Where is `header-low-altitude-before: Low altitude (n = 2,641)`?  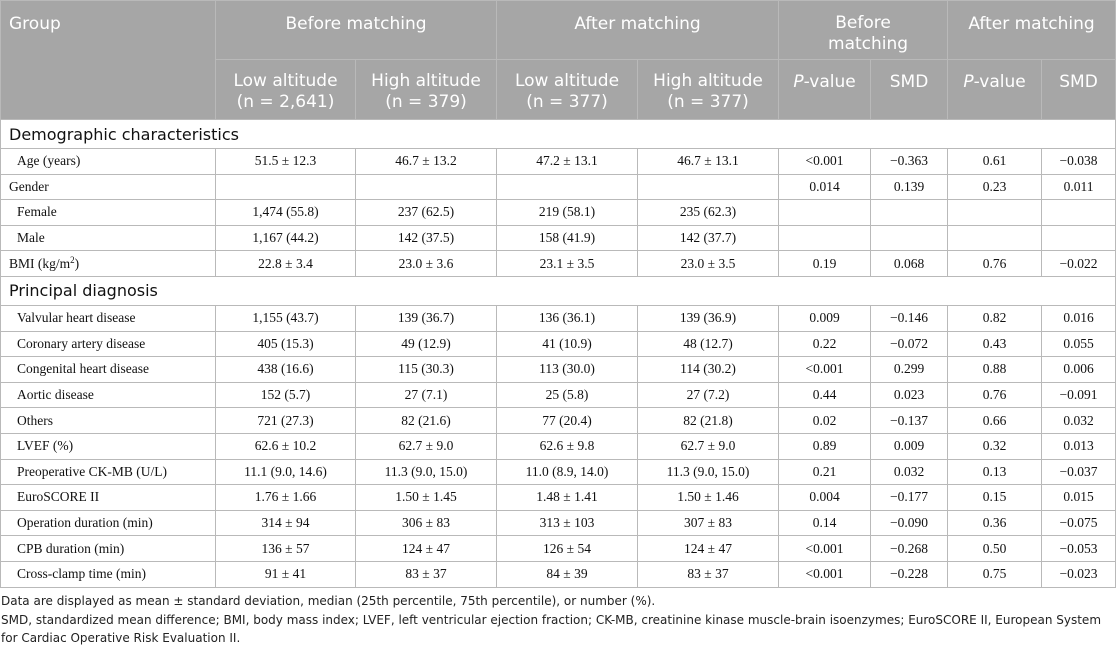 header-low-altitude-before: Low altitude (n = 2,641) is located at coordinates (285, 89).